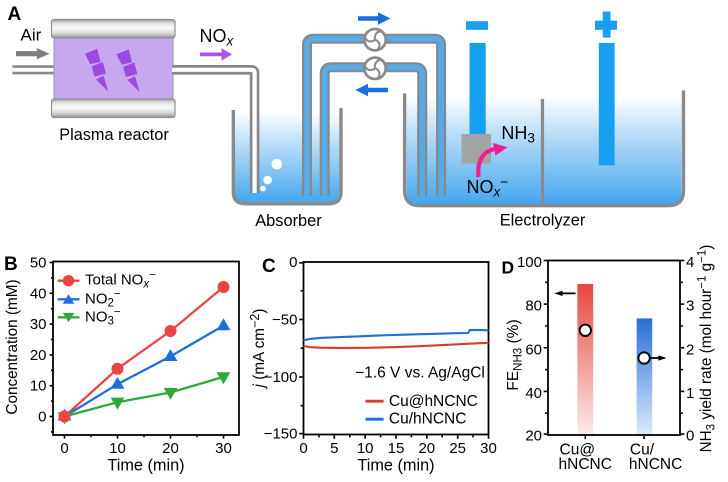 This screenshot has width=728, height=482. What do you see at coordinates (334, 448) in the screenshot?
I see `svg-text: 5` at bounding box center [334, 448].